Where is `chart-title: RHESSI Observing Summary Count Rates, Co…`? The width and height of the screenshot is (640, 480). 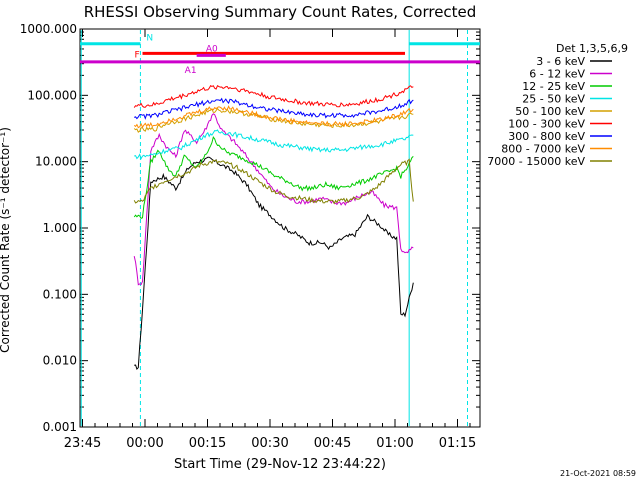 chart-title: RHESSI Observing Summary Count Rates, Co… is located at coordinates (280, 12).